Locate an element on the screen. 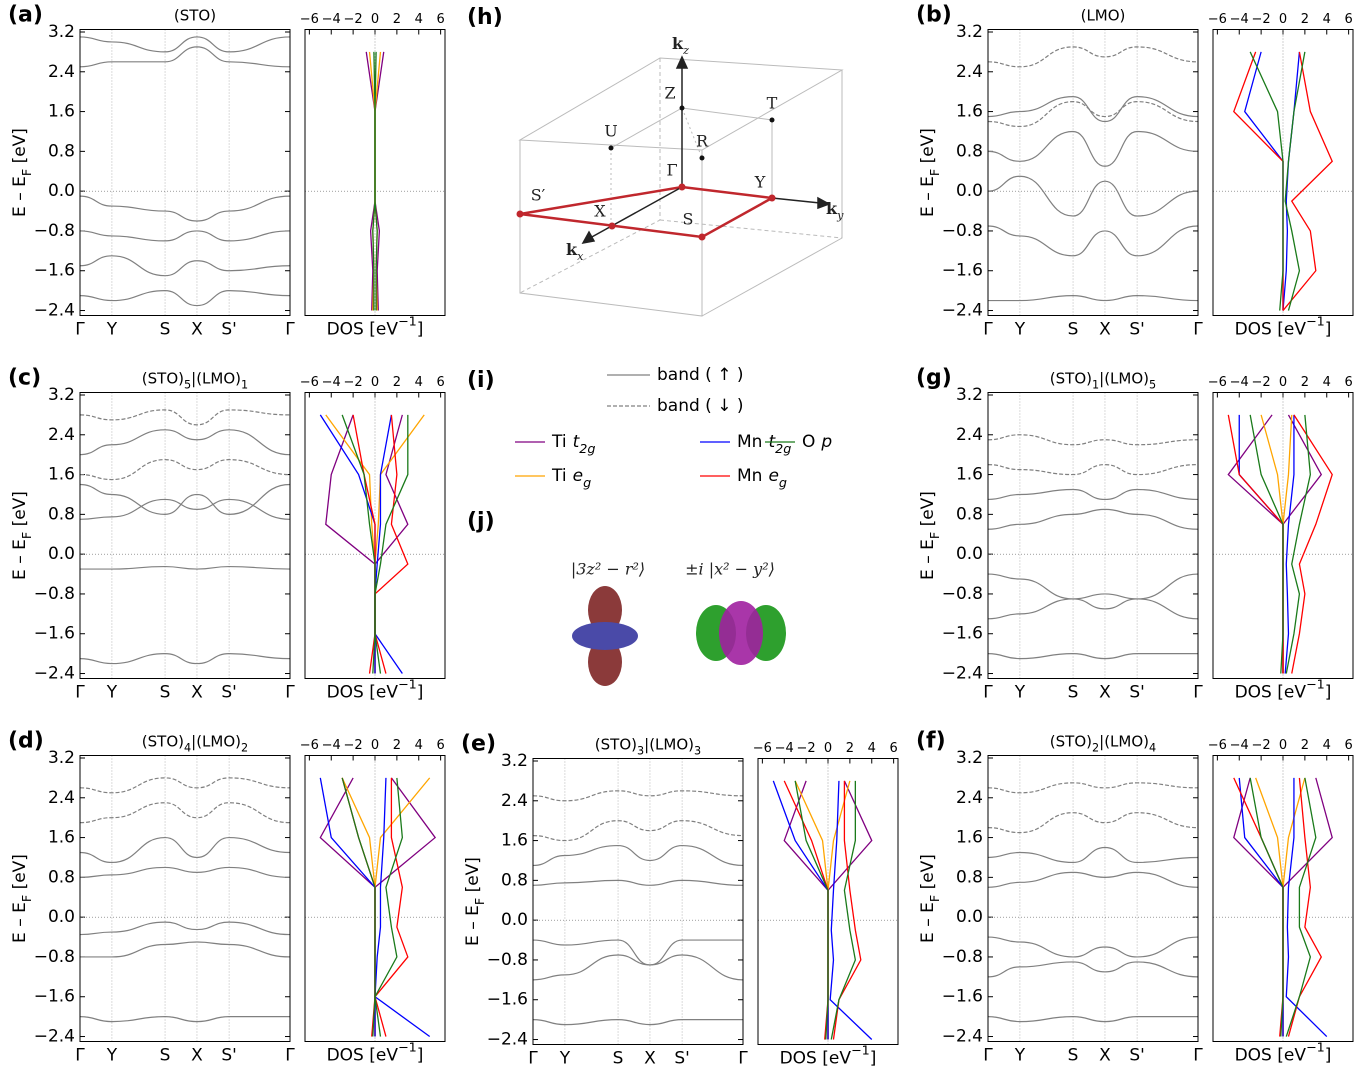 This screenshot has height=1091, width=1363. panel-title-part: (STO) is located at coordinates (1071, 378).